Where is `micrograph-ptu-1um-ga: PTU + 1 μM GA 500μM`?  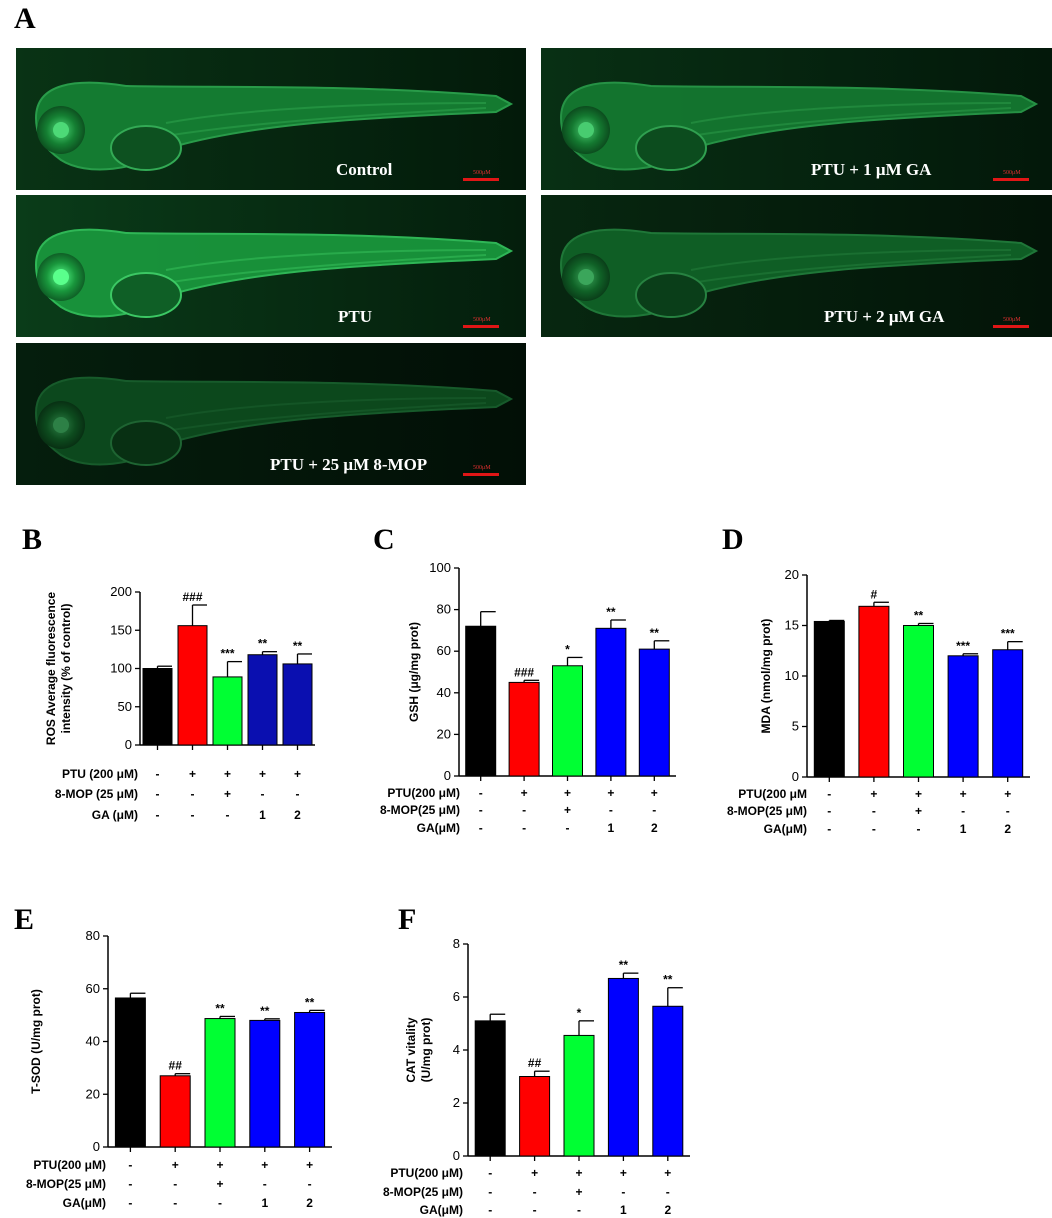 micrograph-ptu-1um-ga: PTU + 1 μM GA 500μM is located at coordinates (796, 119).